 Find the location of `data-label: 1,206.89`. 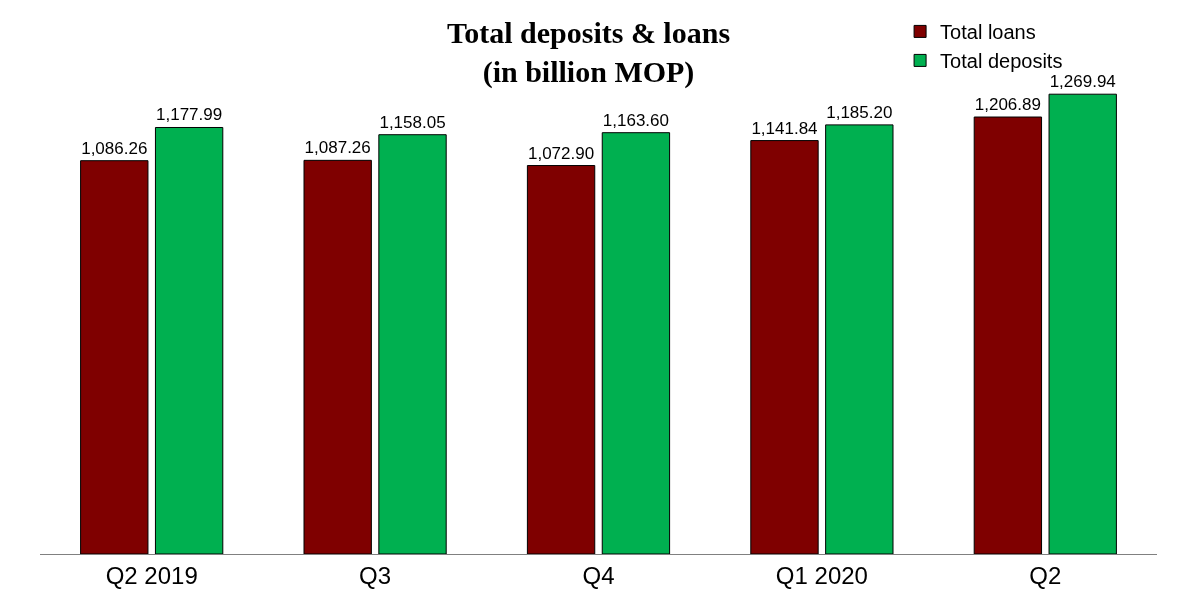

data-label: 1,206.89 is located at coordinates (1007, 105).